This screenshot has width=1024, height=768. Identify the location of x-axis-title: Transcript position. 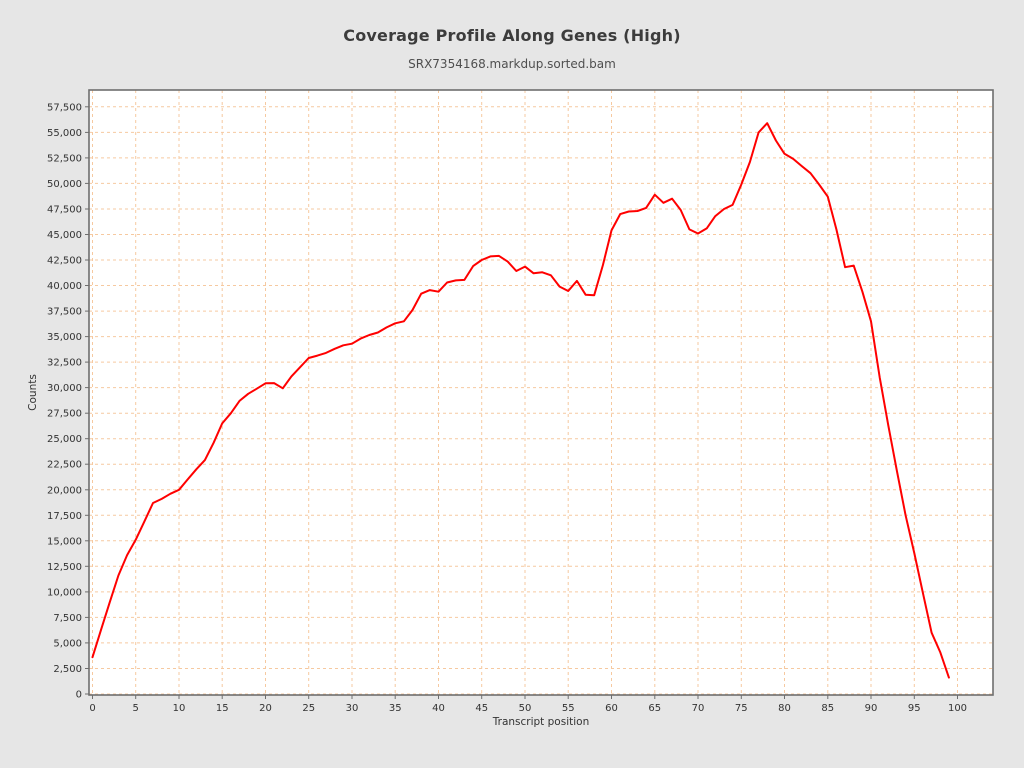
(540, 722).